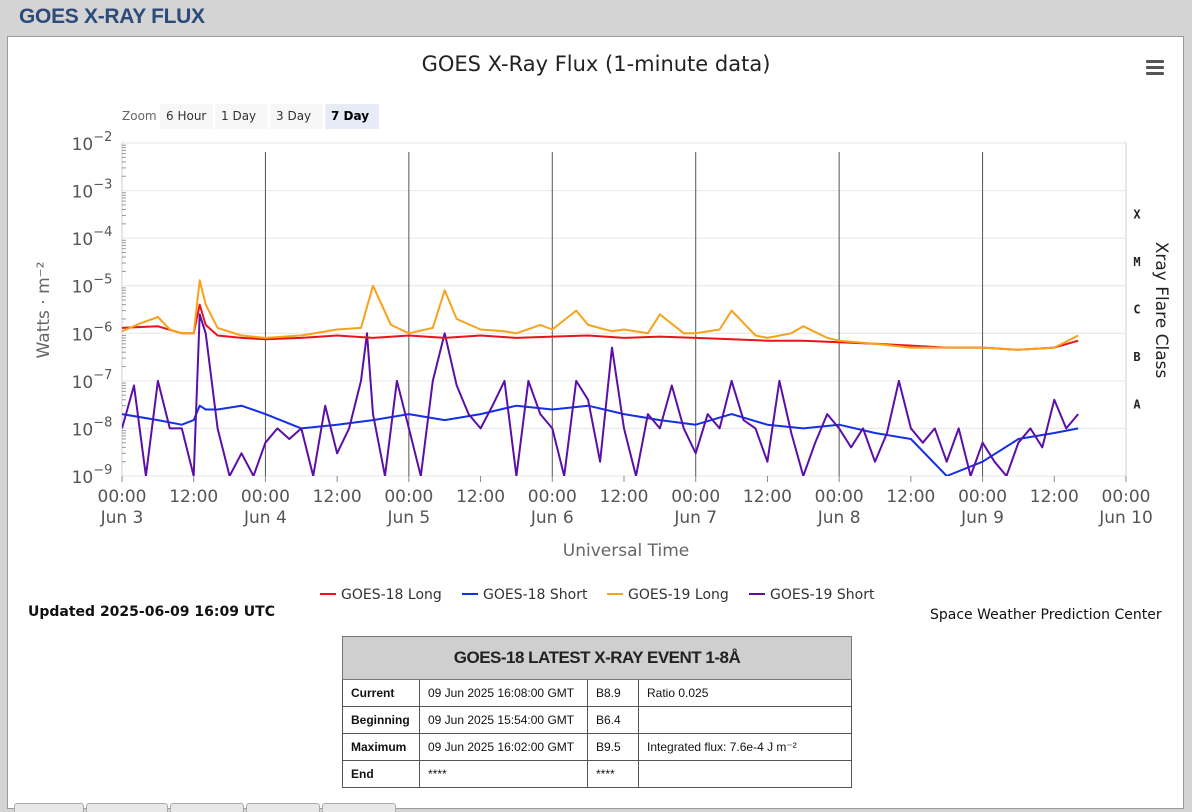 Image resolution: width=1192 pixels, height=812 pixels. What do you see at coordinates (381, 720) in the screenshot?
I see `row-label: Beginning` at bounding box center [381, 720].